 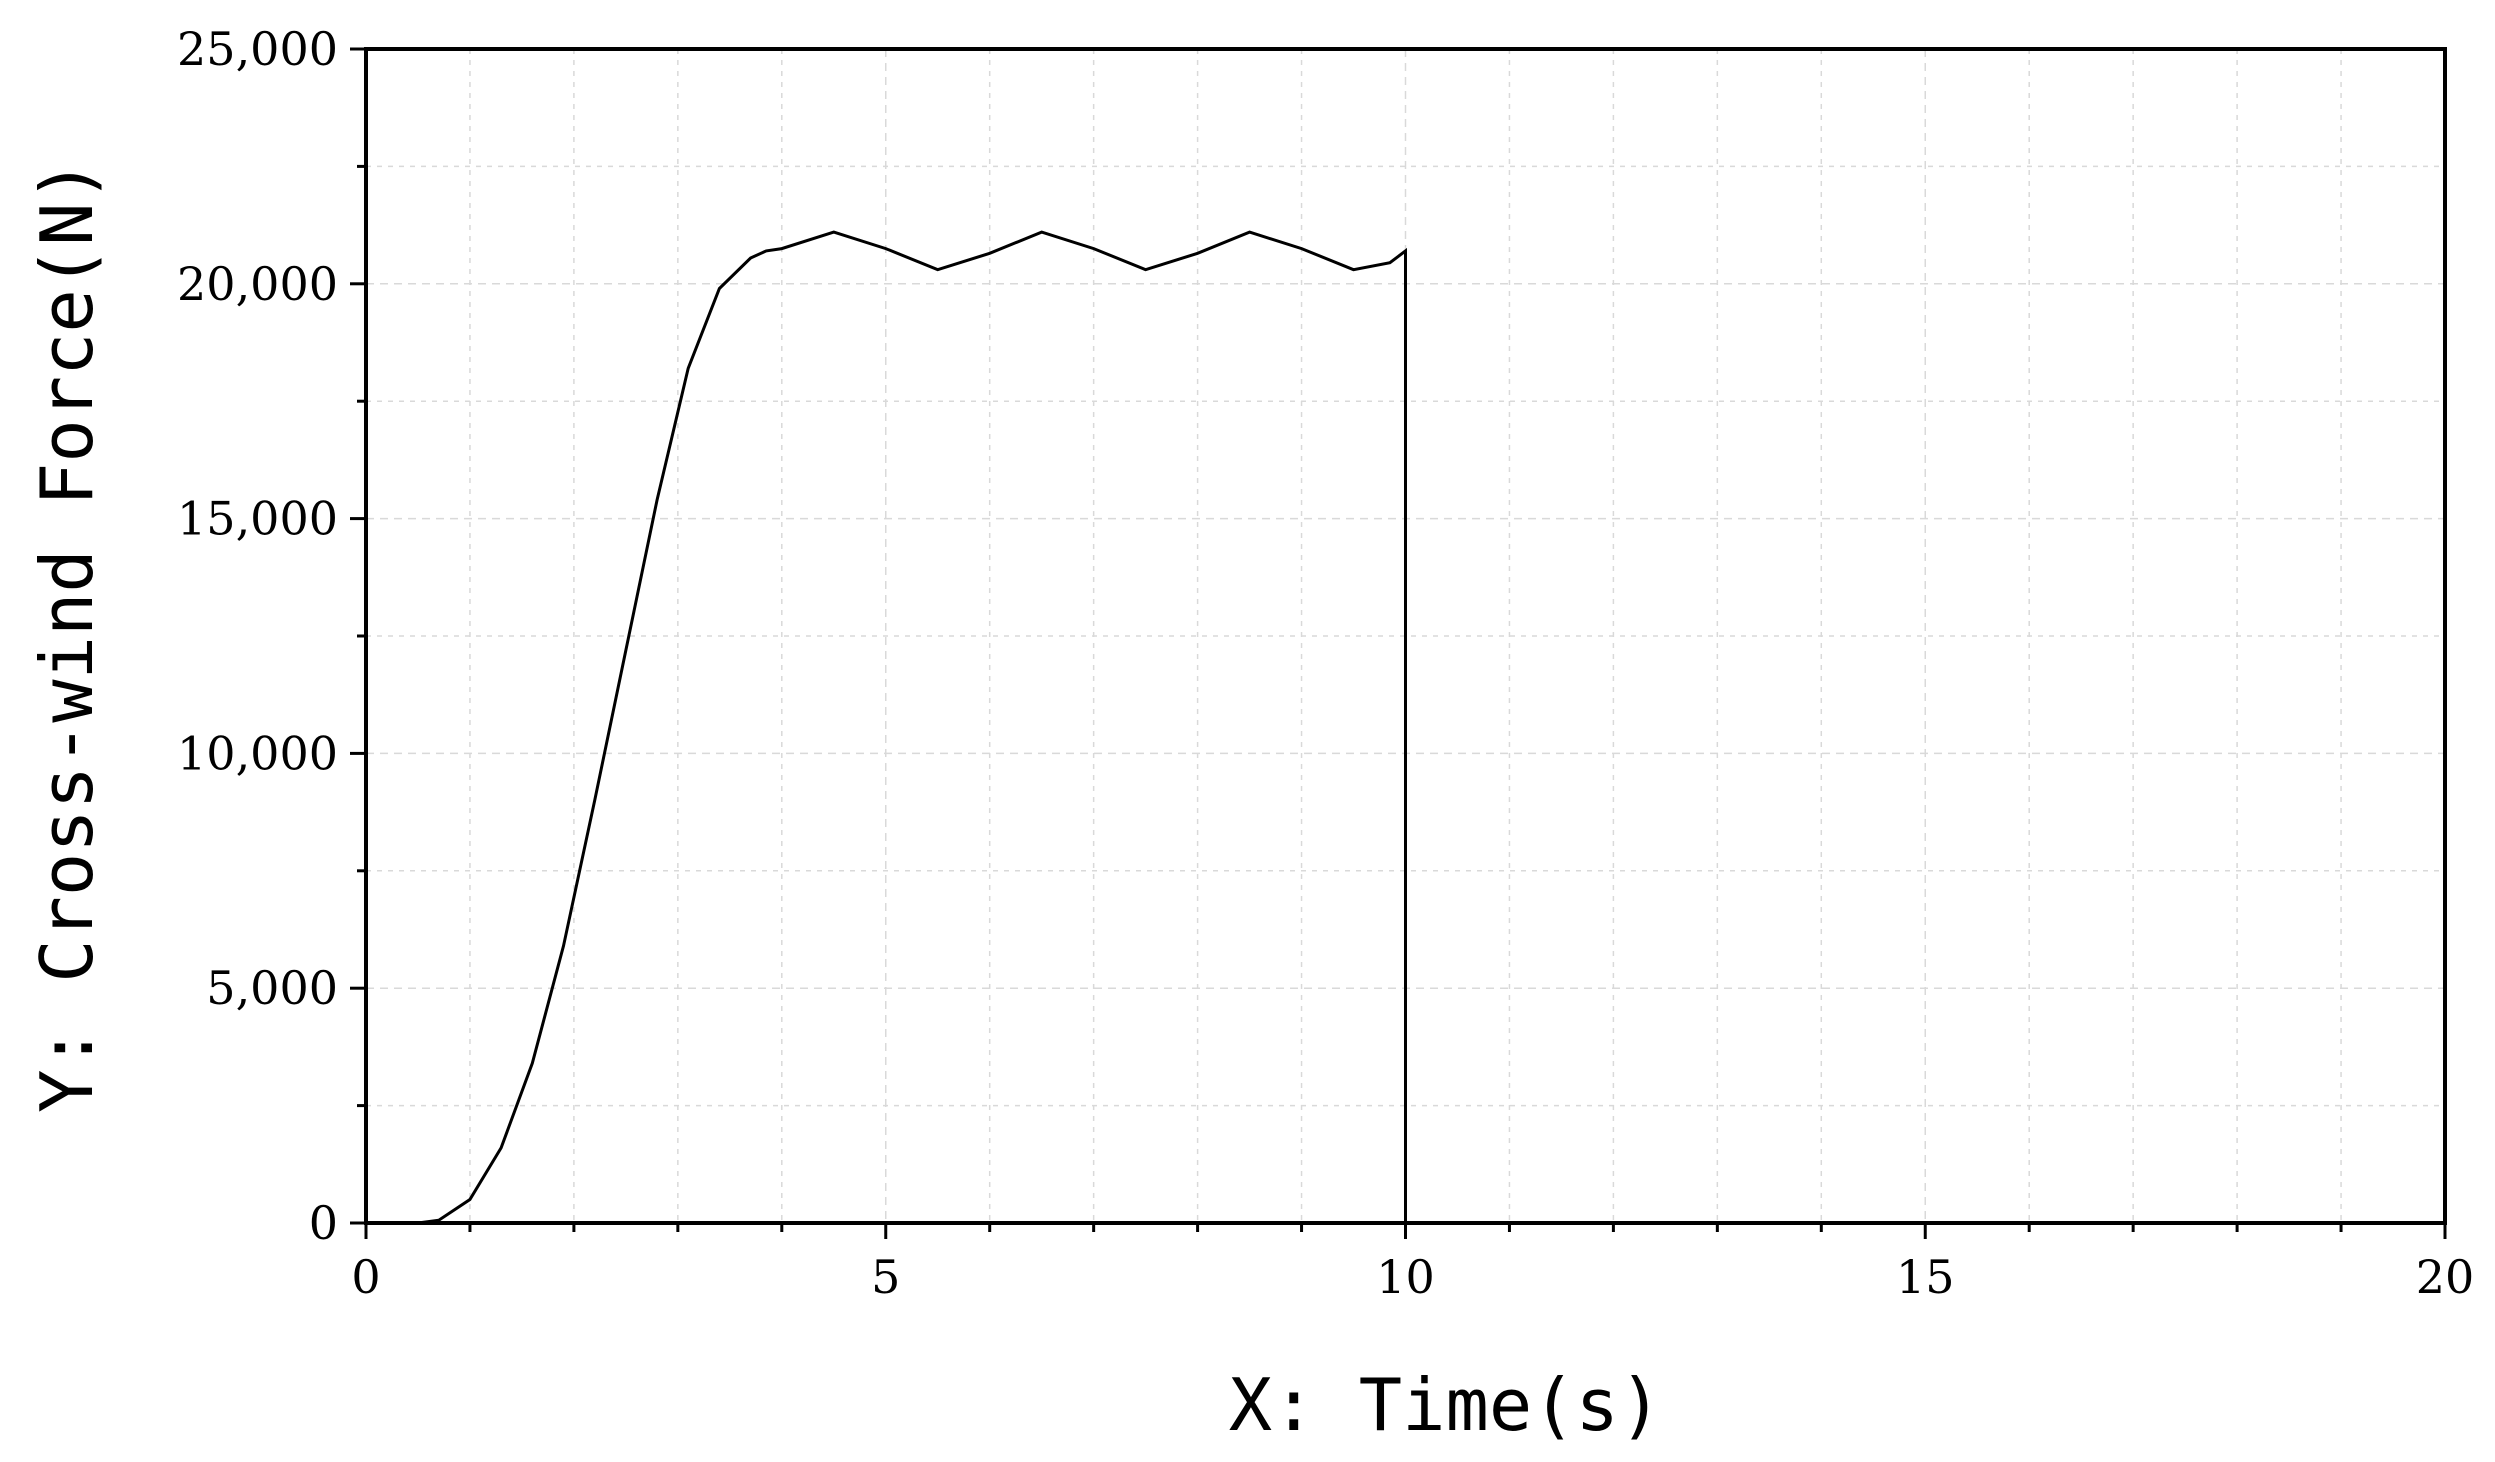 I want to click on y-tick-label: 10,000, so click(x=257, y=753).